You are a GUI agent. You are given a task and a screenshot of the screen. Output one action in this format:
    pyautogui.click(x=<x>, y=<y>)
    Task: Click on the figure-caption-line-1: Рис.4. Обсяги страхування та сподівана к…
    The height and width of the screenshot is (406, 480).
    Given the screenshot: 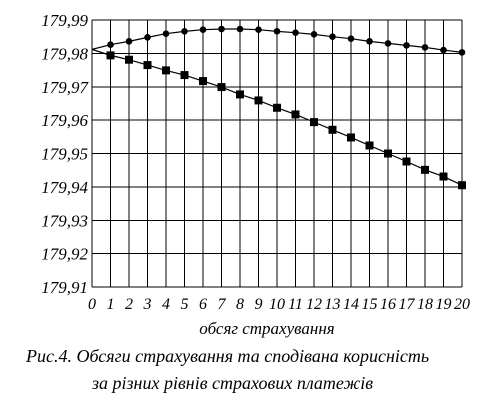 What is the action you would take?
    pyautogui.click(x=228, y=356)
    